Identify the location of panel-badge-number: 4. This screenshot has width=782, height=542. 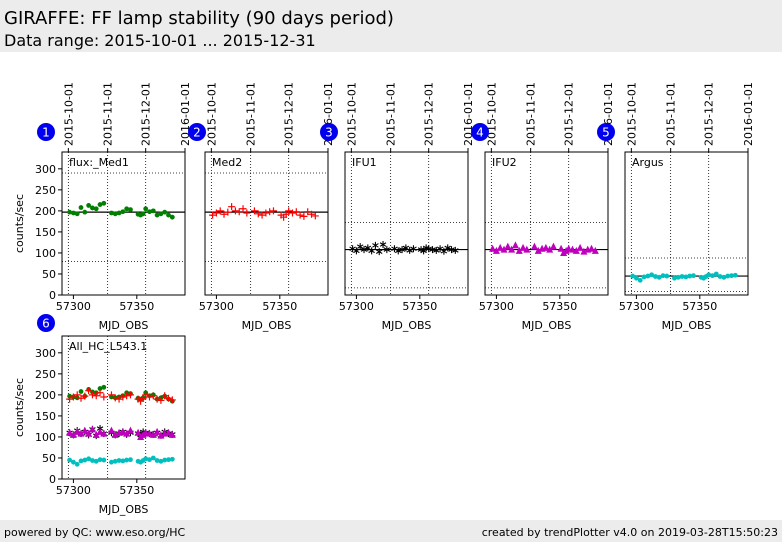
(480, 133).